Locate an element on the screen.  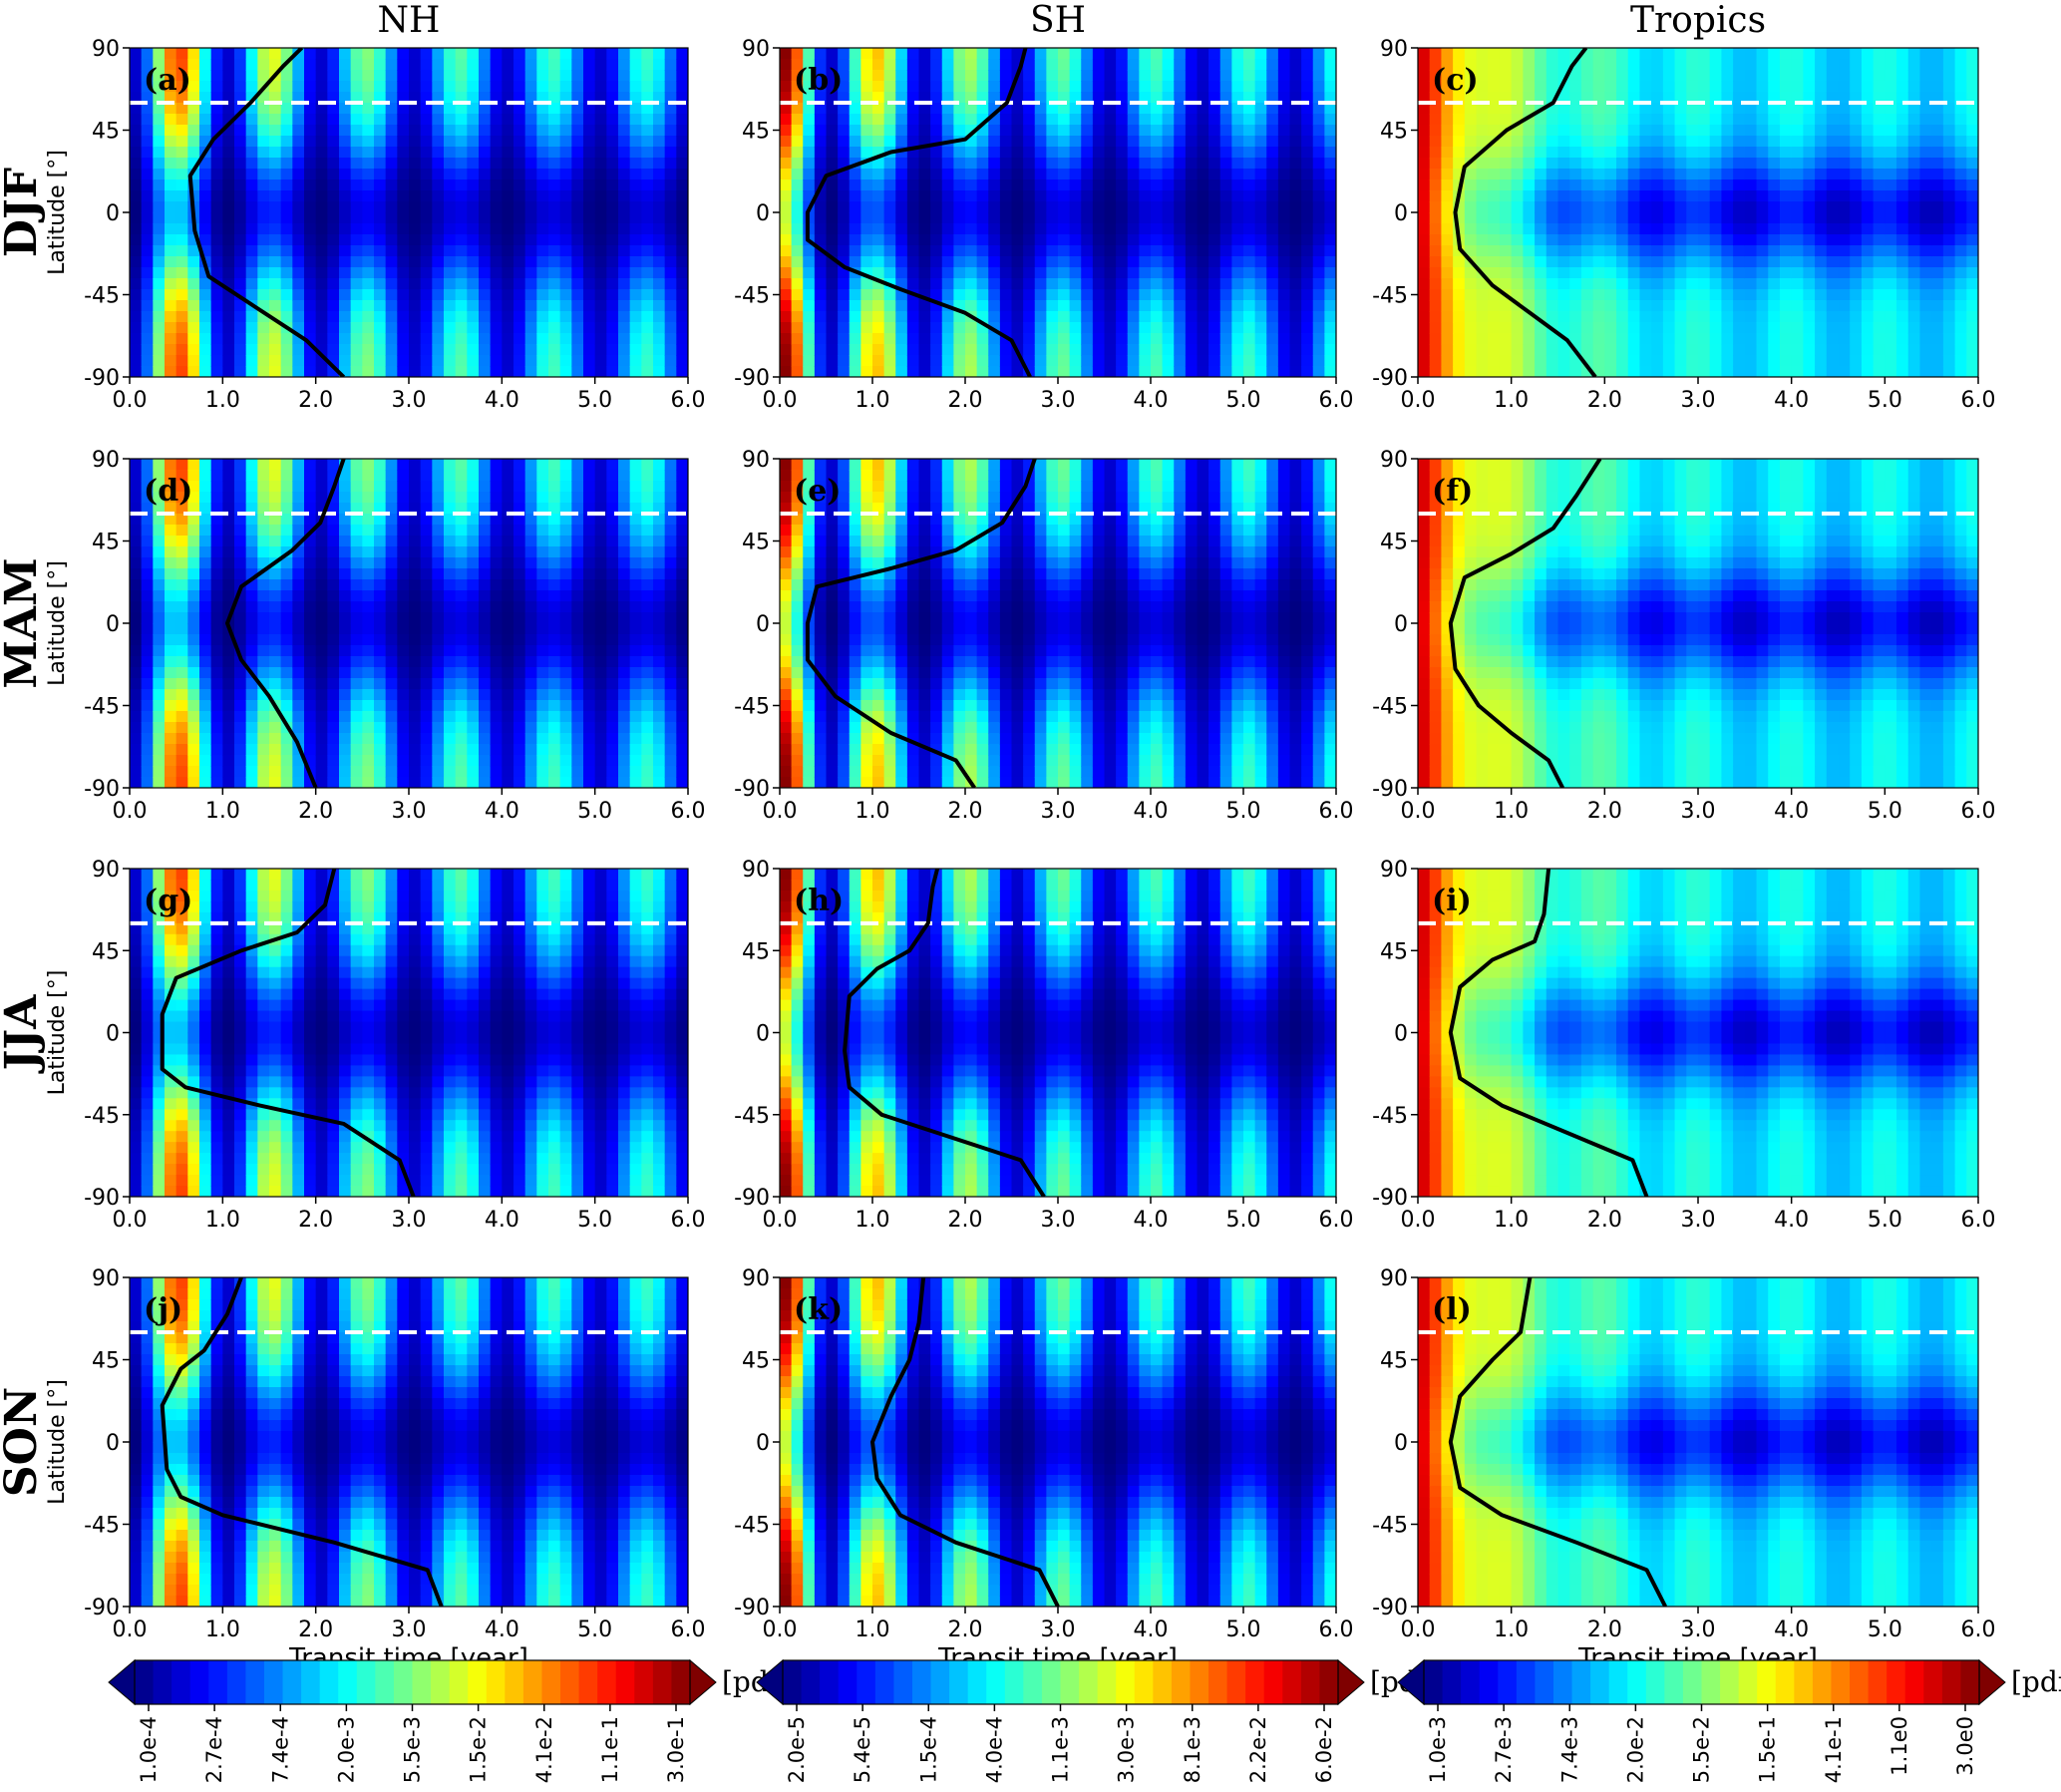
colorbar-tick-label: 1.1e-1 is located at coordinates (610, 1750).